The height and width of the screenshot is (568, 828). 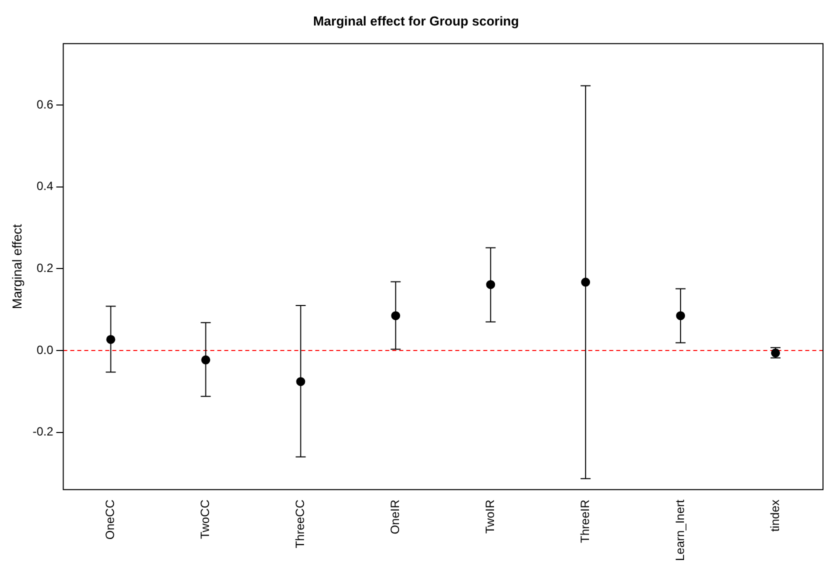 What do you see at coordinates (205, 519) in the screenshot?
I see `x-tick-label: TwoCC` at bounding box center [205, 519].